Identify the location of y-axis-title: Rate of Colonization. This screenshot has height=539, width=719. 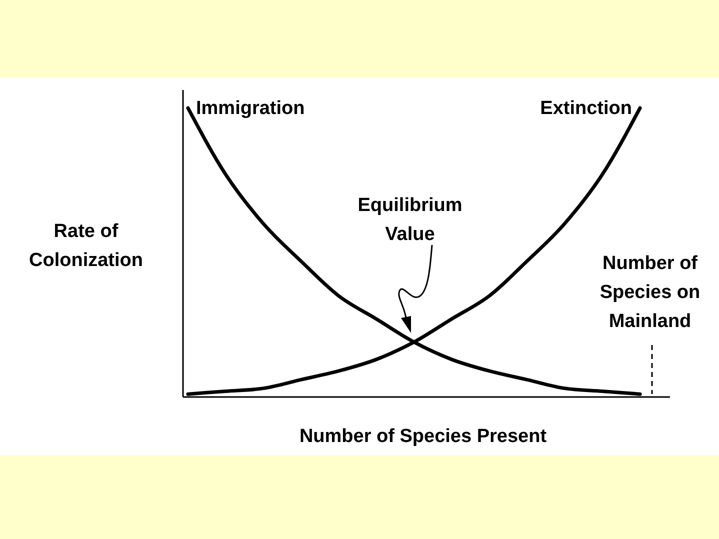
(86, 246).